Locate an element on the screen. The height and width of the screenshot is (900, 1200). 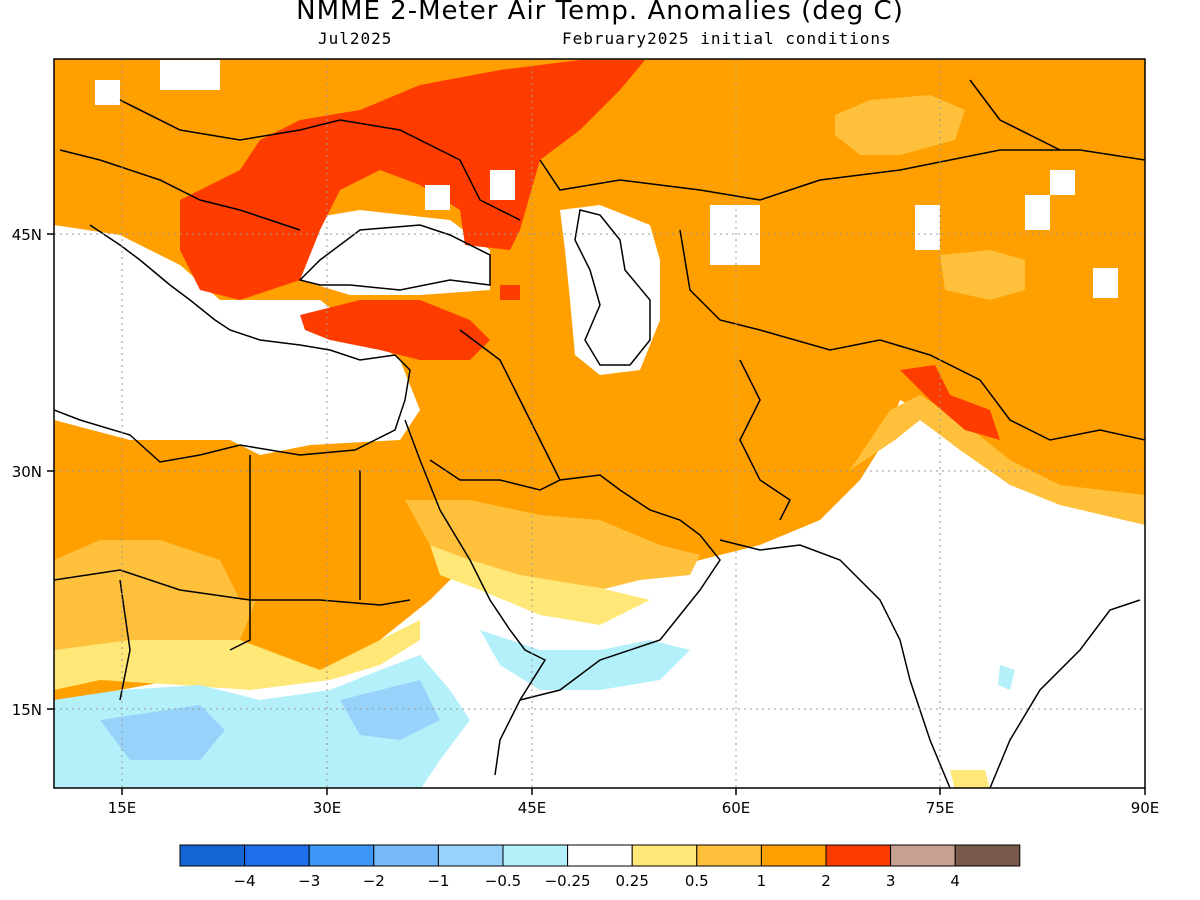
color-bar-label: 3 is located at coordinates (891, 881).